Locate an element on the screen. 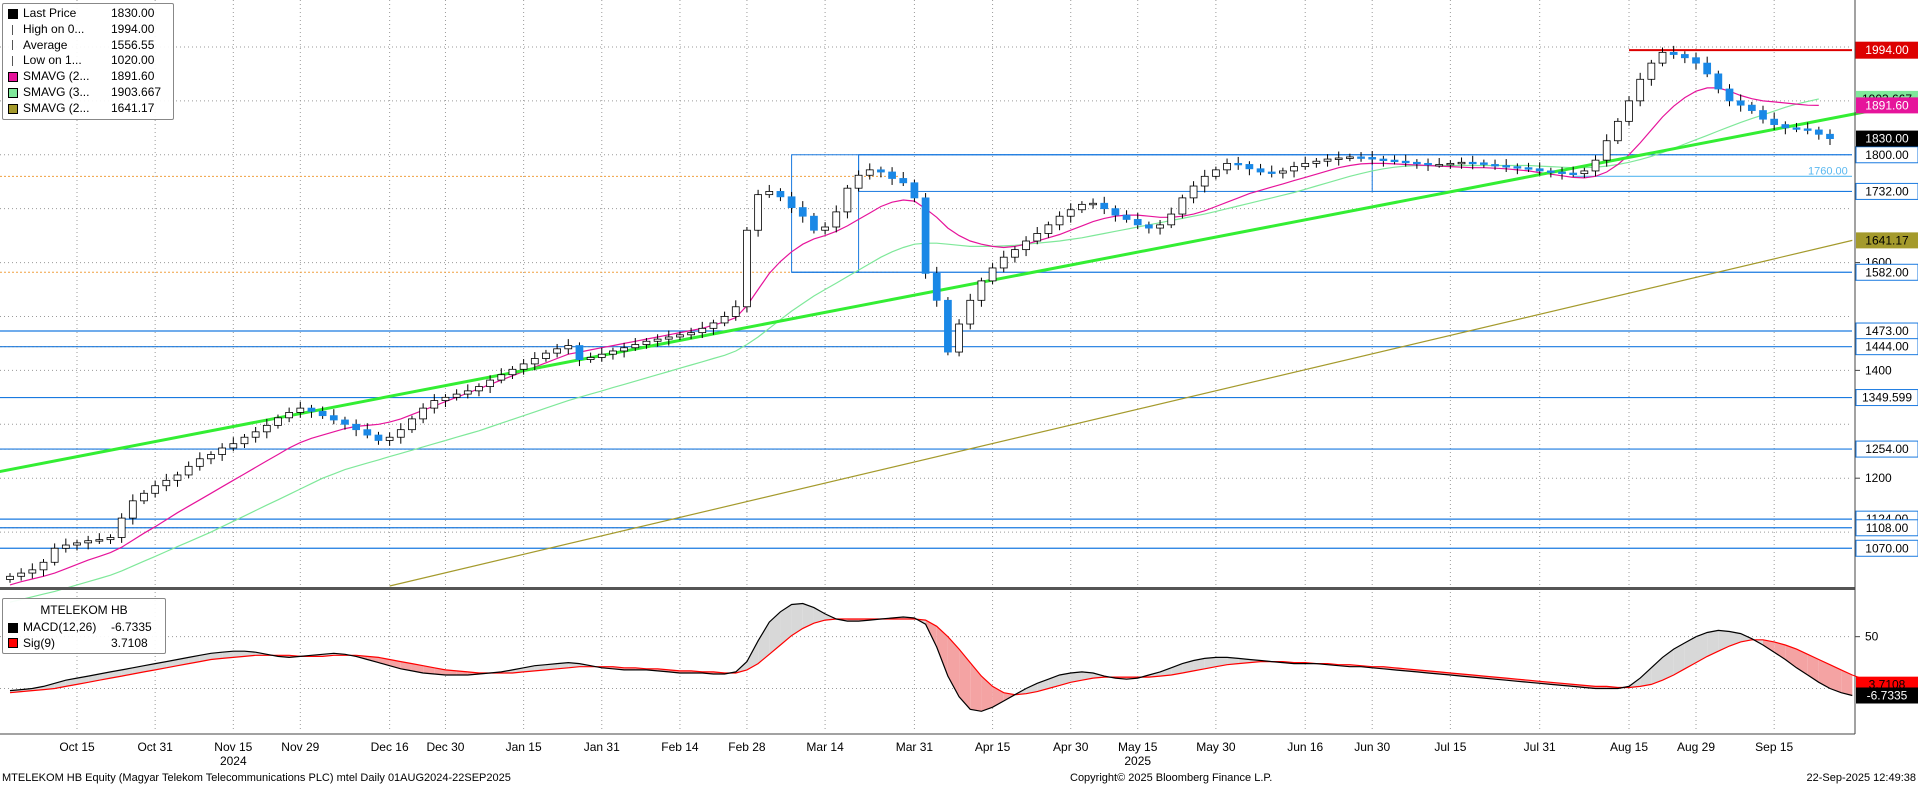 The height and width of the screenshot is (789, 1918). value-tag: 1830.00 is located at coordinates (1887, 138).